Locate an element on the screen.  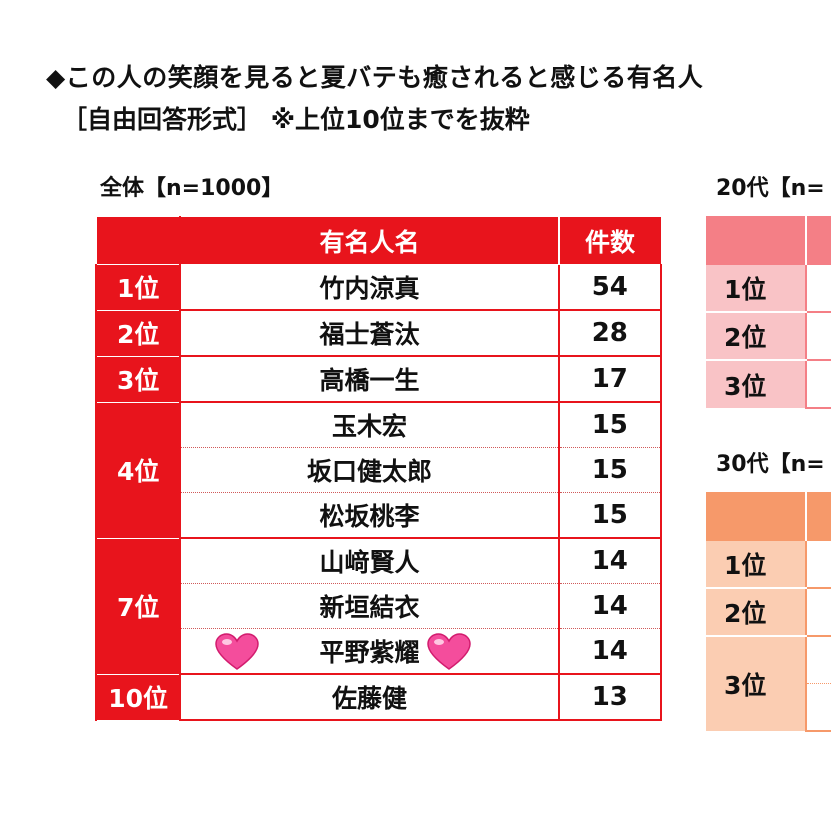
count-cell: 28 is located at coordinates (610, 333).